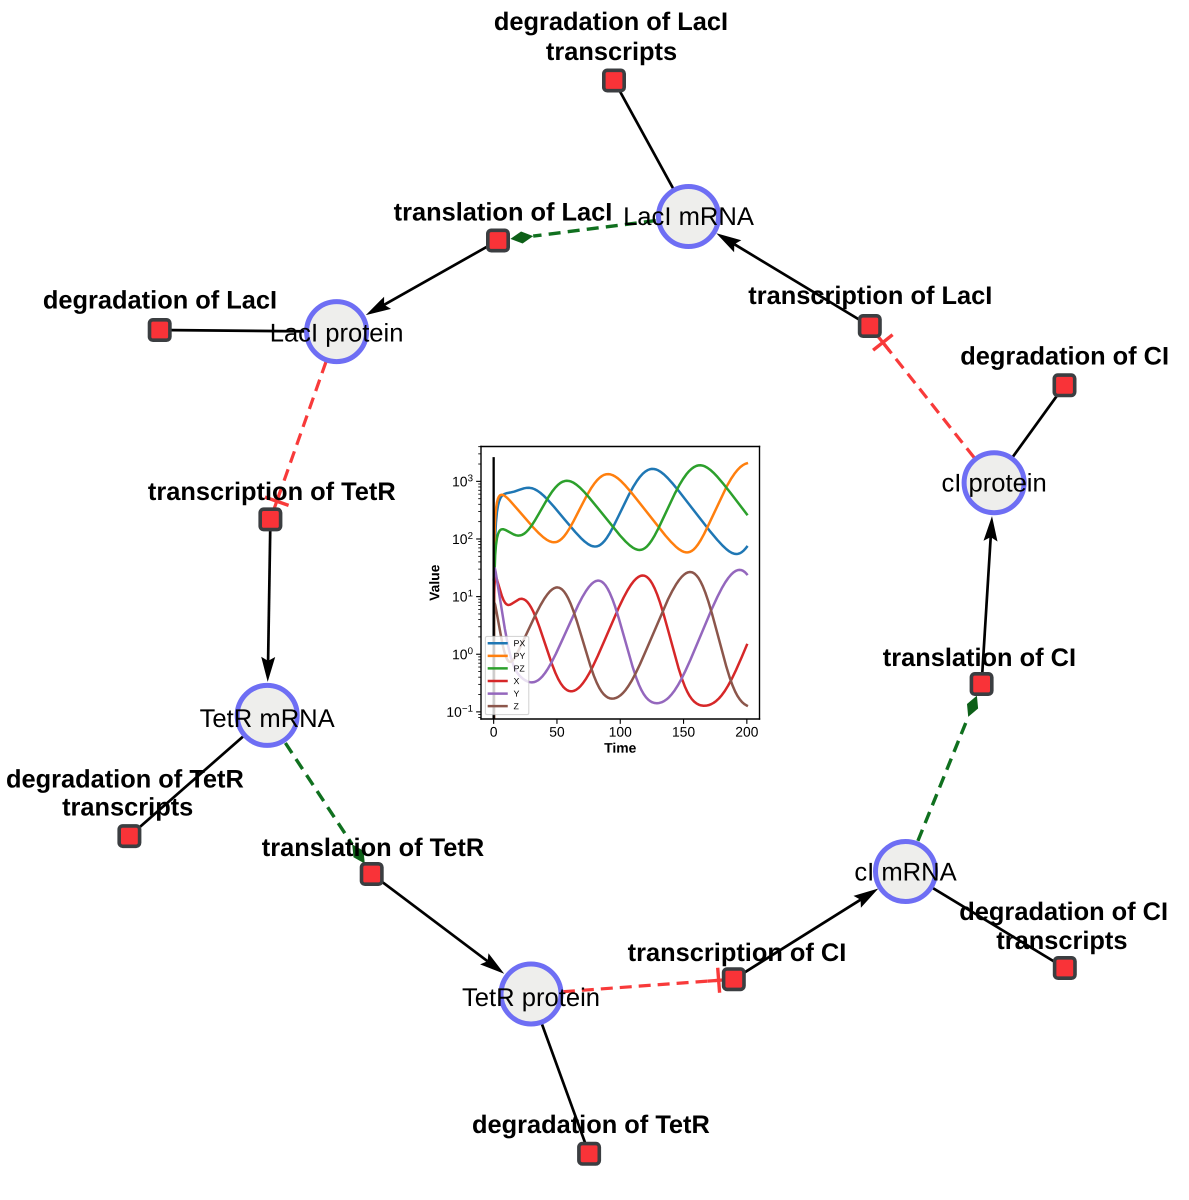  What do you see at coordinates (689, 217) in the screenshot?
I see `svg-text: LacI mRNA` at bounding box center [689, 217].